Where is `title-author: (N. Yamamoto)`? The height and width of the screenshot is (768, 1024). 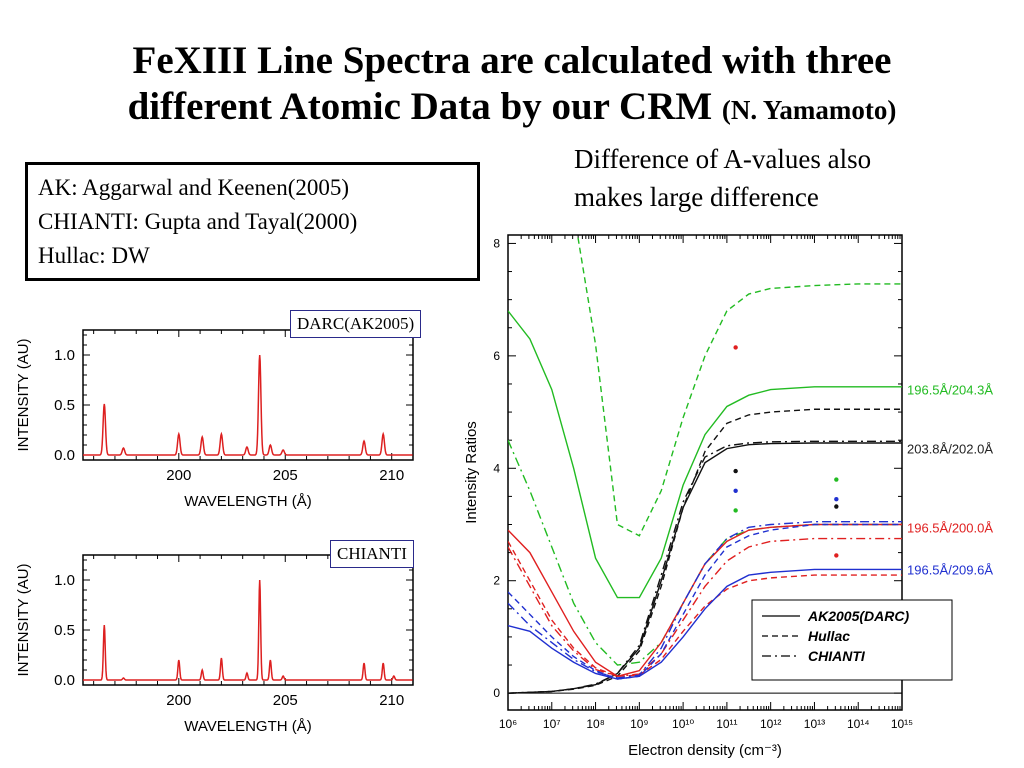 title-author: (N. Yamamoto) is located at coordinates (809, 110).